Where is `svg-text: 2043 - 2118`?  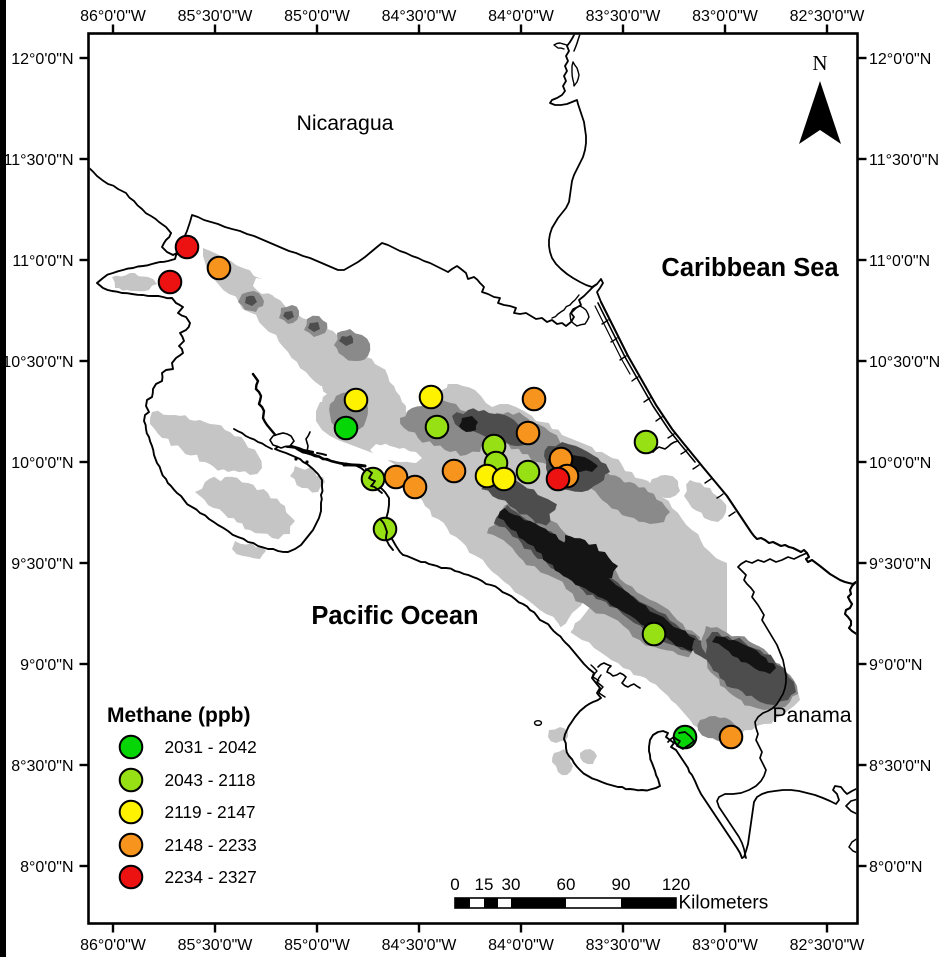 svg-text: 2043 - 2118 is located at coordinates (210, 780).